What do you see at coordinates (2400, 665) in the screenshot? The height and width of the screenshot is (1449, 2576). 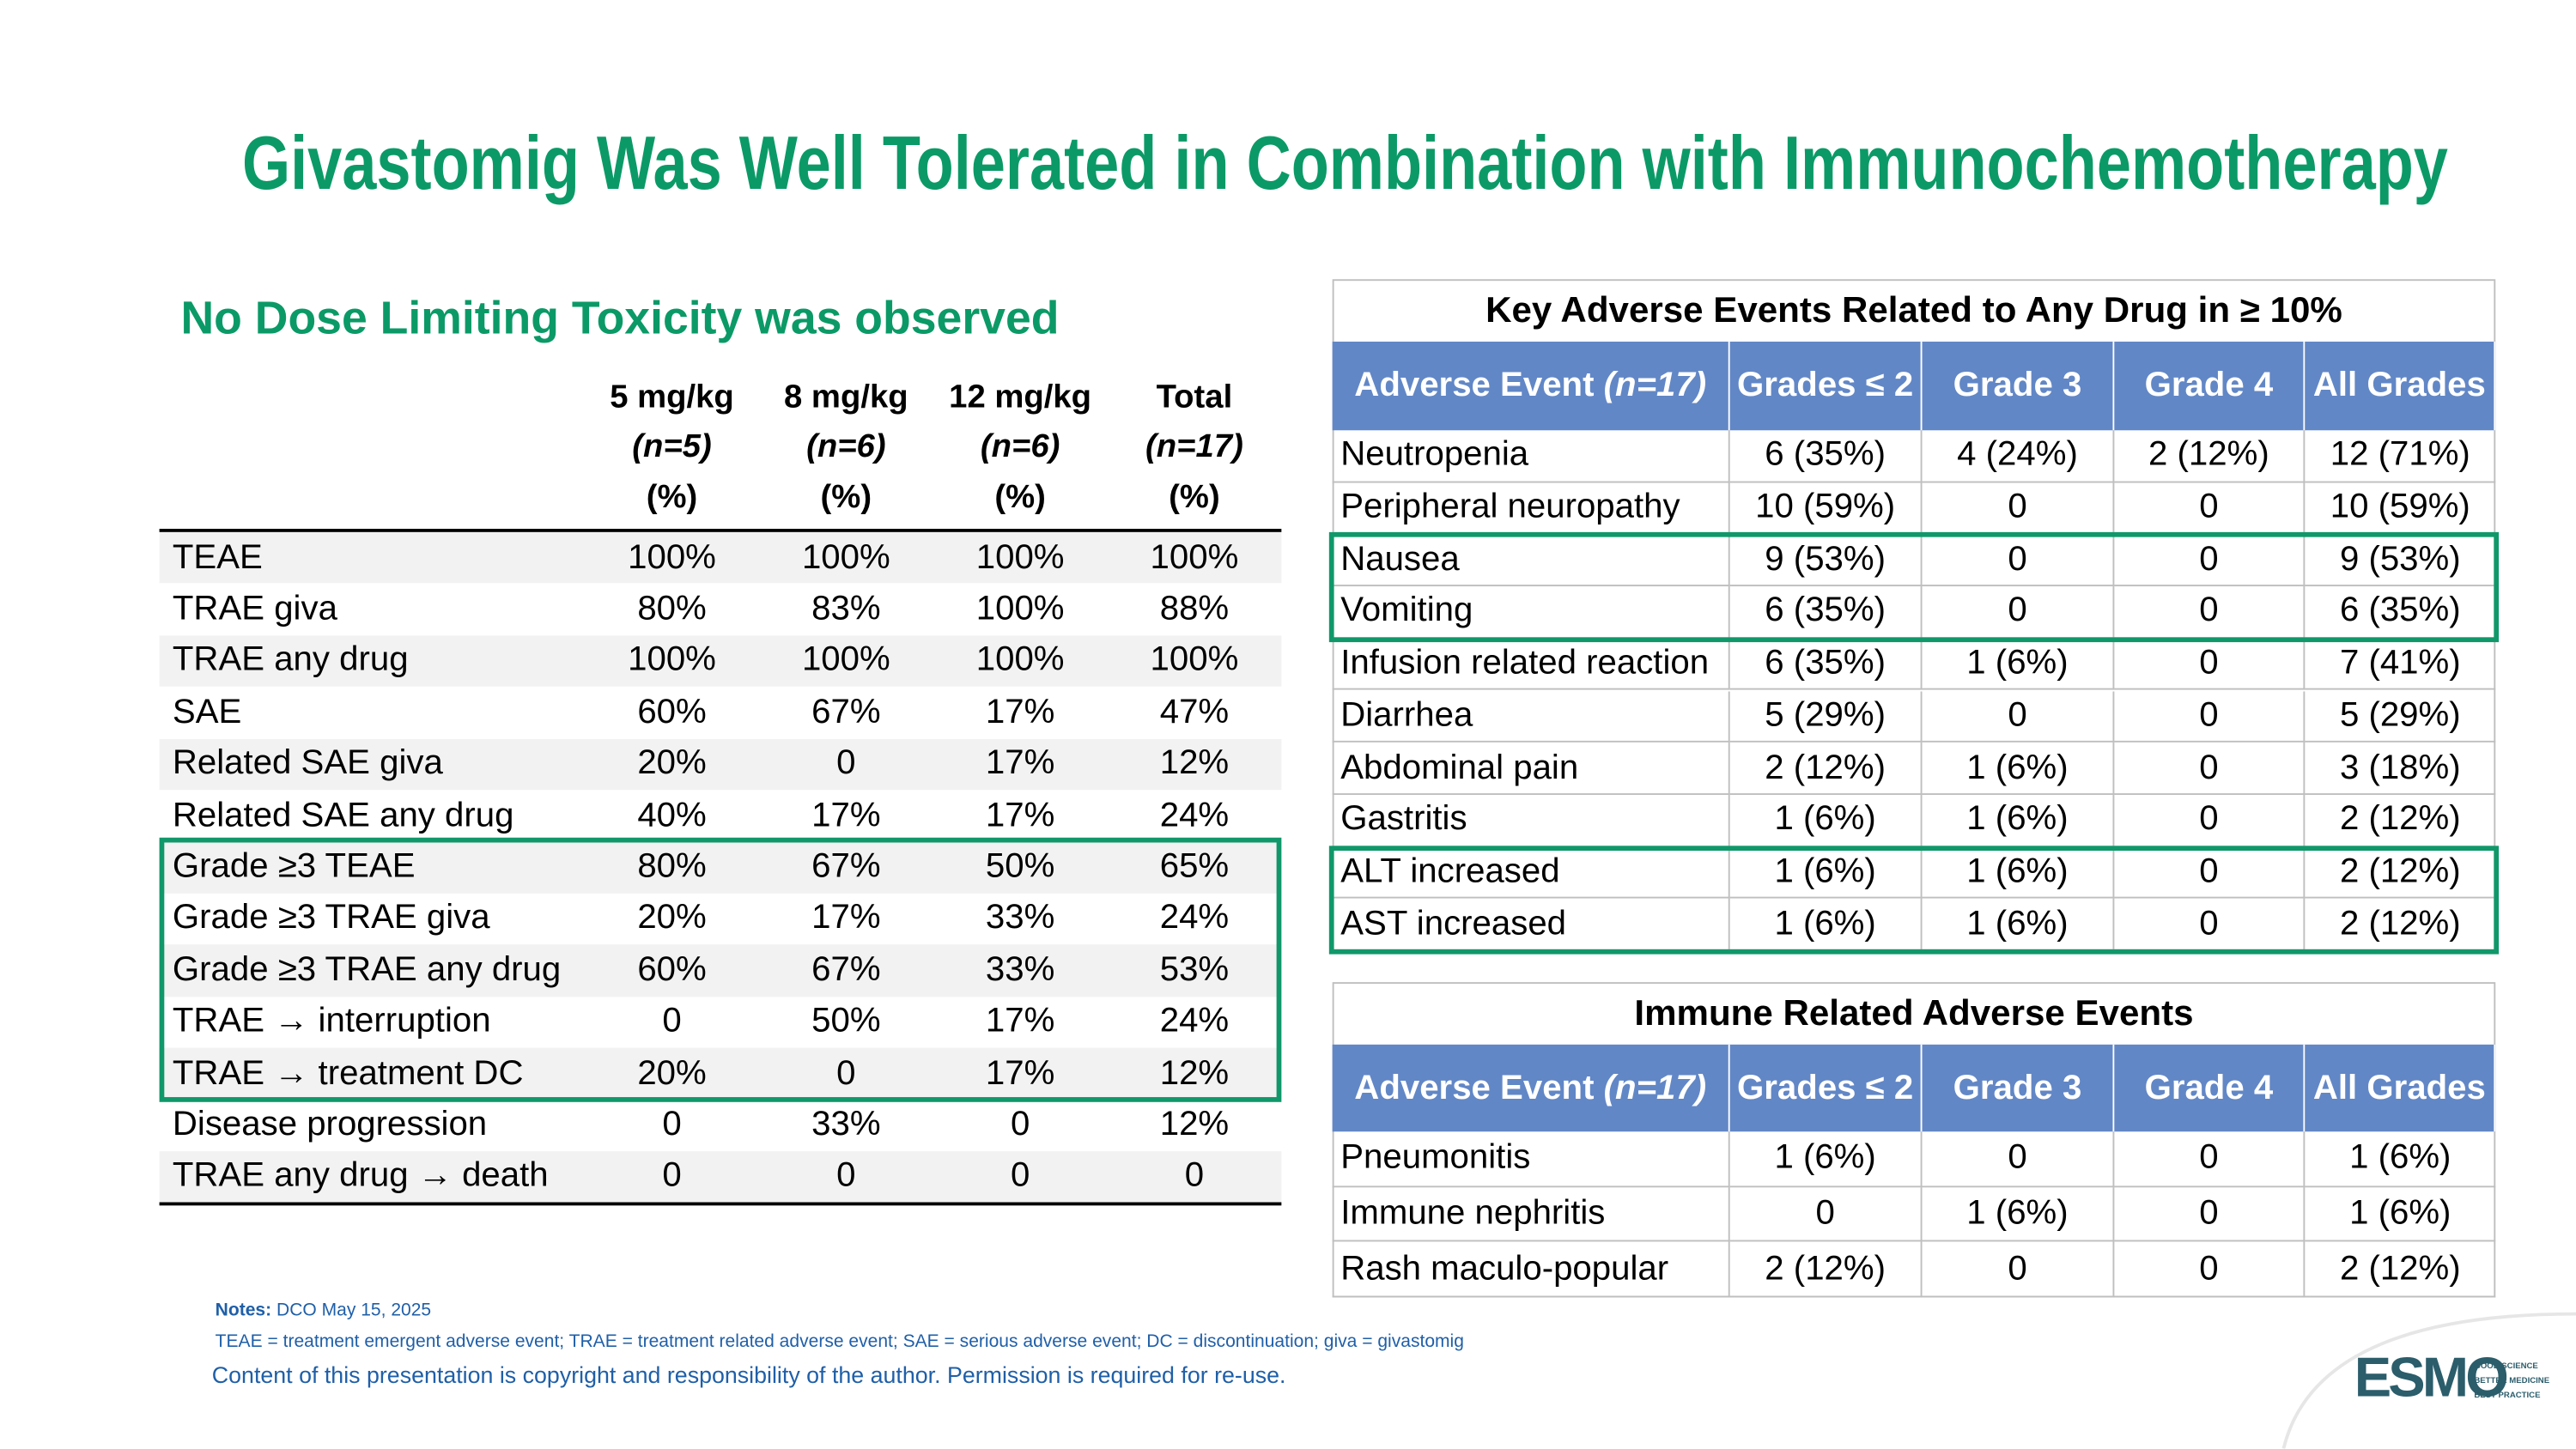 I see `cell-value: 7 (41%)` at bounding box center [2400, 665].